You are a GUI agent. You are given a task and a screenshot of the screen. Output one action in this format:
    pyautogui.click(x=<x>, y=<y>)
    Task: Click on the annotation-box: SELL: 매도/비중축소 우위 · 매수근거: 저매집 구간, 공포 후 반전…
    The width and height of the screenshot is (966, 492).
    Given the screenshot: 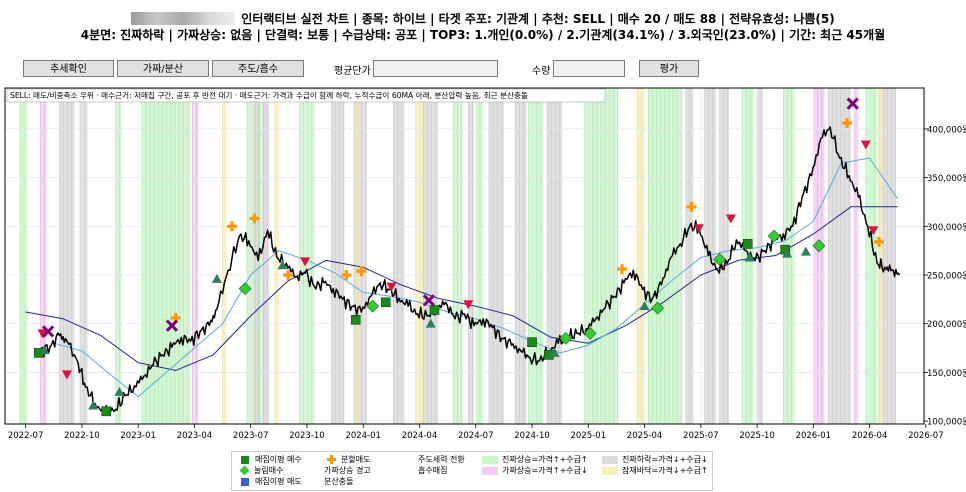 What is the action you would take?
    pyautogui.click(x=306, y=95)
    